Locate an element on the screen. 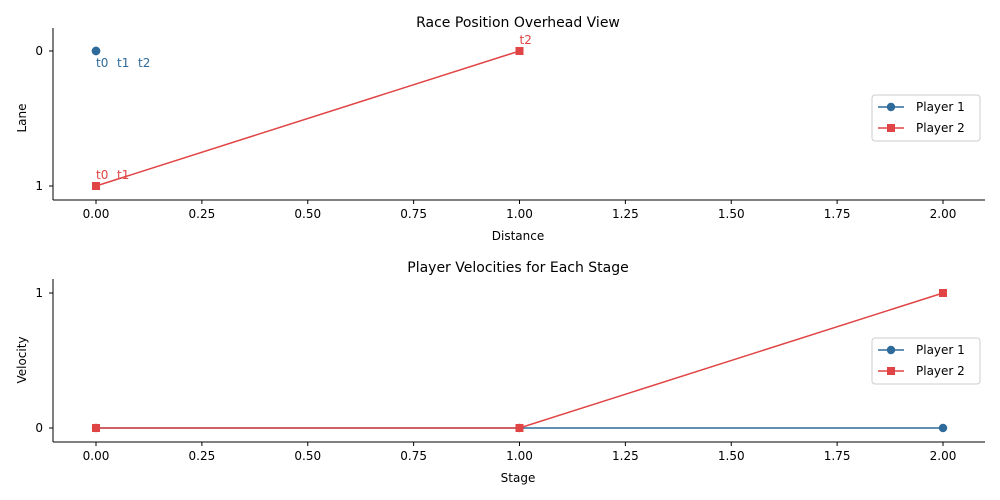  annotation-label-player-1: t1 is located at coordinates (123, 63).